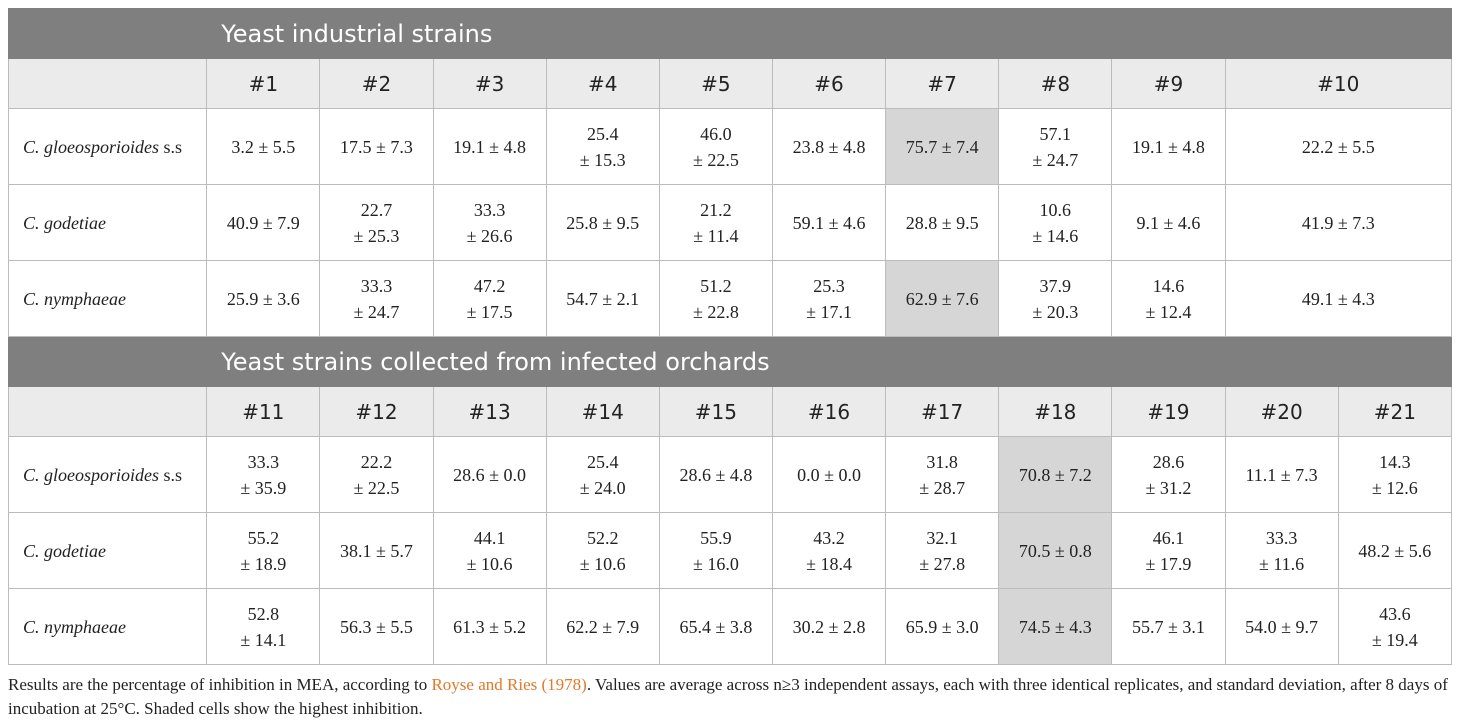  I want to click on value-cell: 65.4 ± 3.8, so click(715, 626).